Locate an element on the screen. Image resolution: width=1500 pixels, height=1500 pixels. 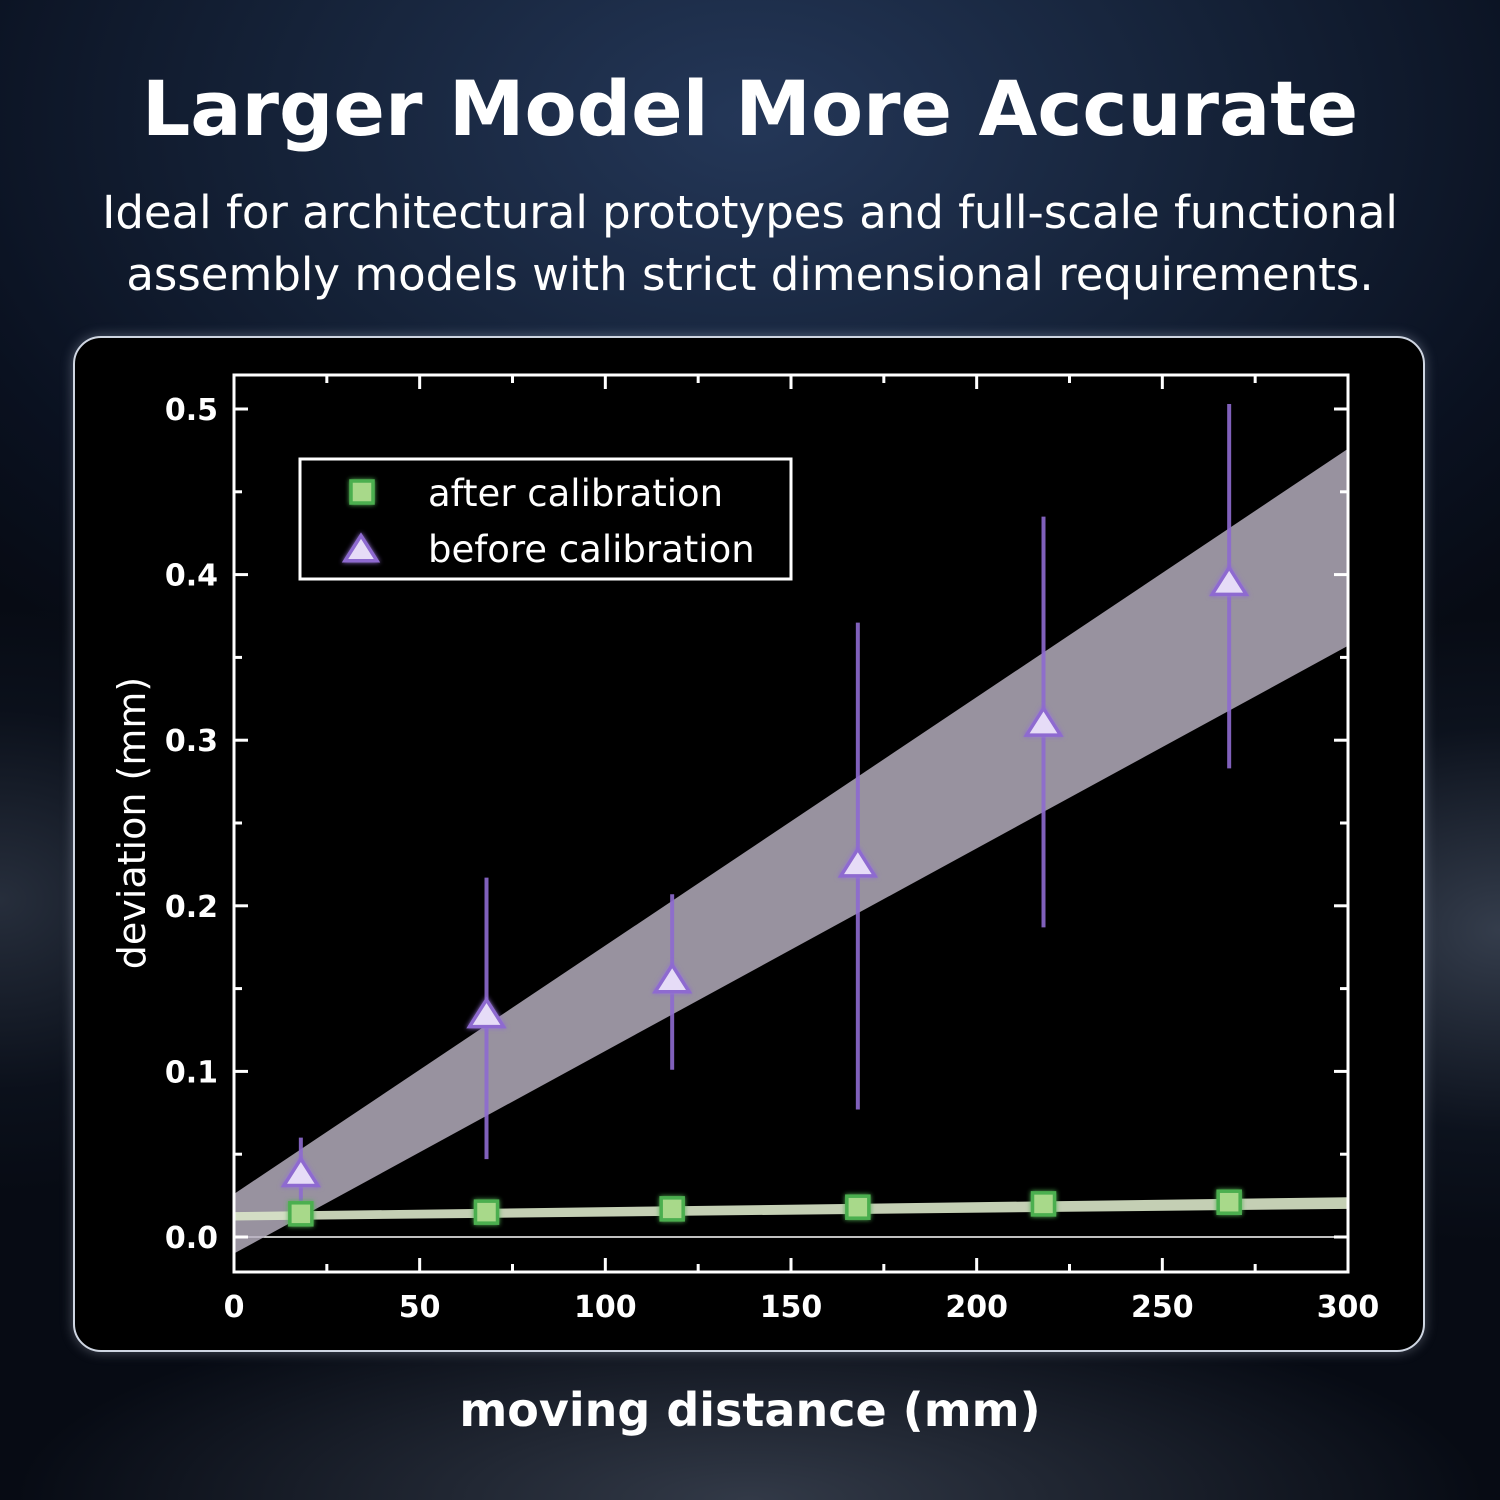
y-tick-label: 0.4 is located at coordinates (191, 576).